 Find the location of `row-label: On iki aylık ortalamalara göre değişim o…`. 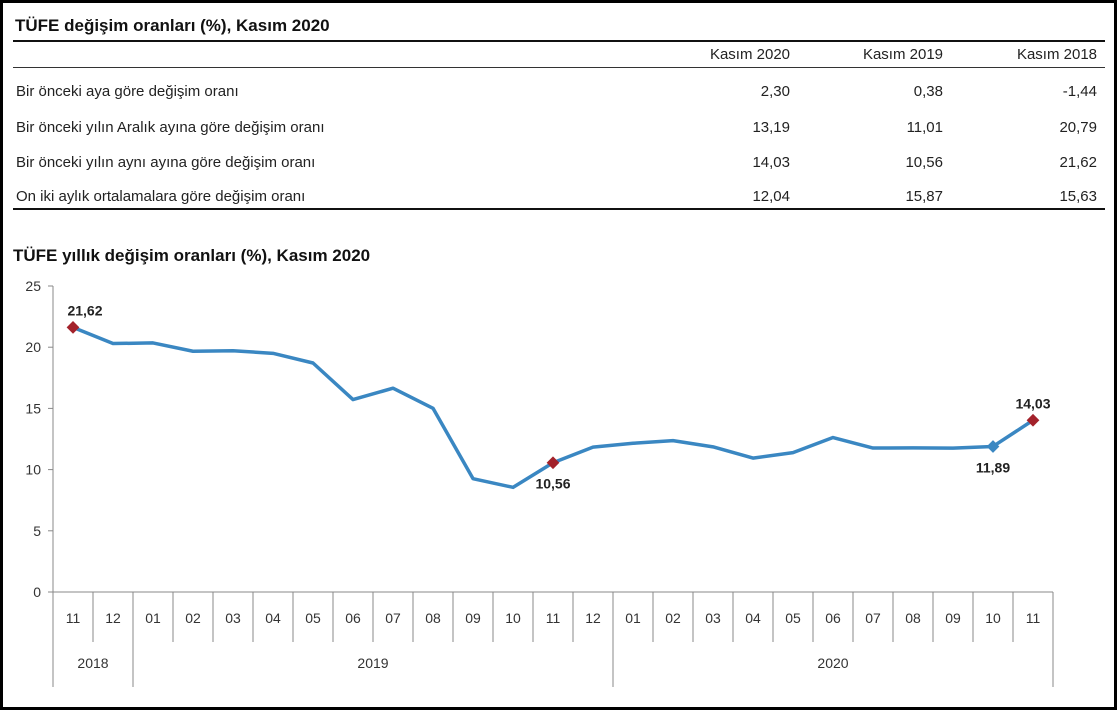

row-label: On iki aylık ortalamalara göre değişim o… is located at coordinates (161, 196).